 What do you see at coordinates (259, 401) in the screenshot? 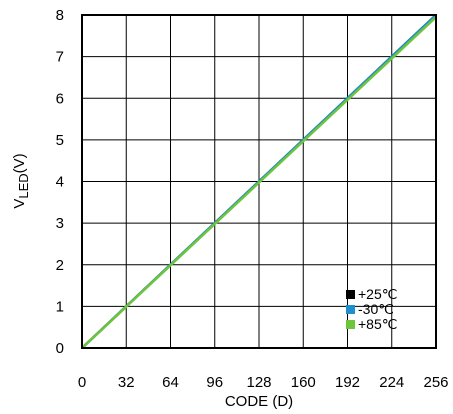
I see `x-axis-title: CODE (D)` at bounding box center [259, 401].